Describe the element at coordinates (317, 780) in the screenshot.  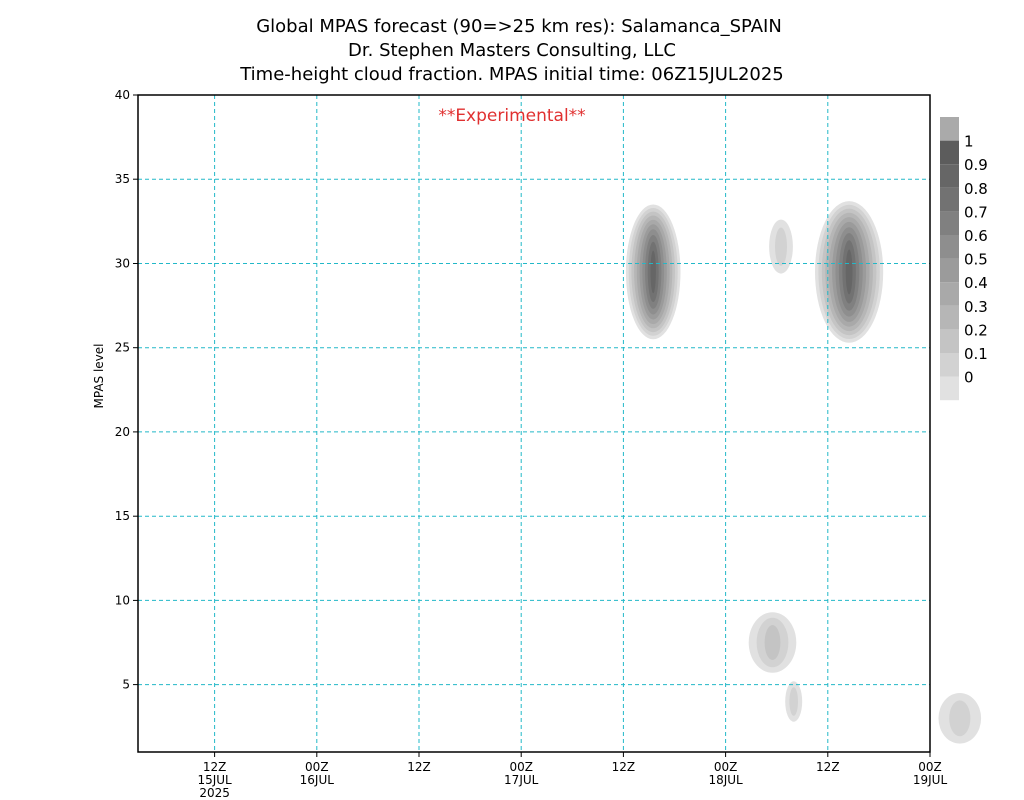
I see `x-tick-label-18-1: 16JUL` at that location.